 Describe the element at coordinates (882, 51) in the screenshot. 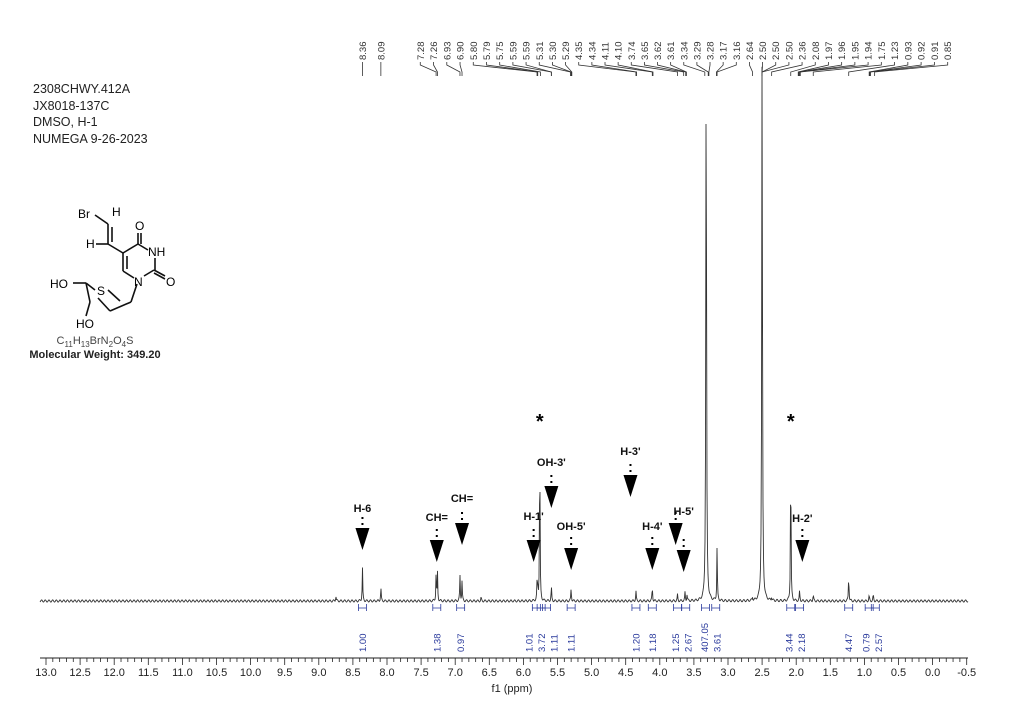

I see `peak-label: 1.75` at that location.